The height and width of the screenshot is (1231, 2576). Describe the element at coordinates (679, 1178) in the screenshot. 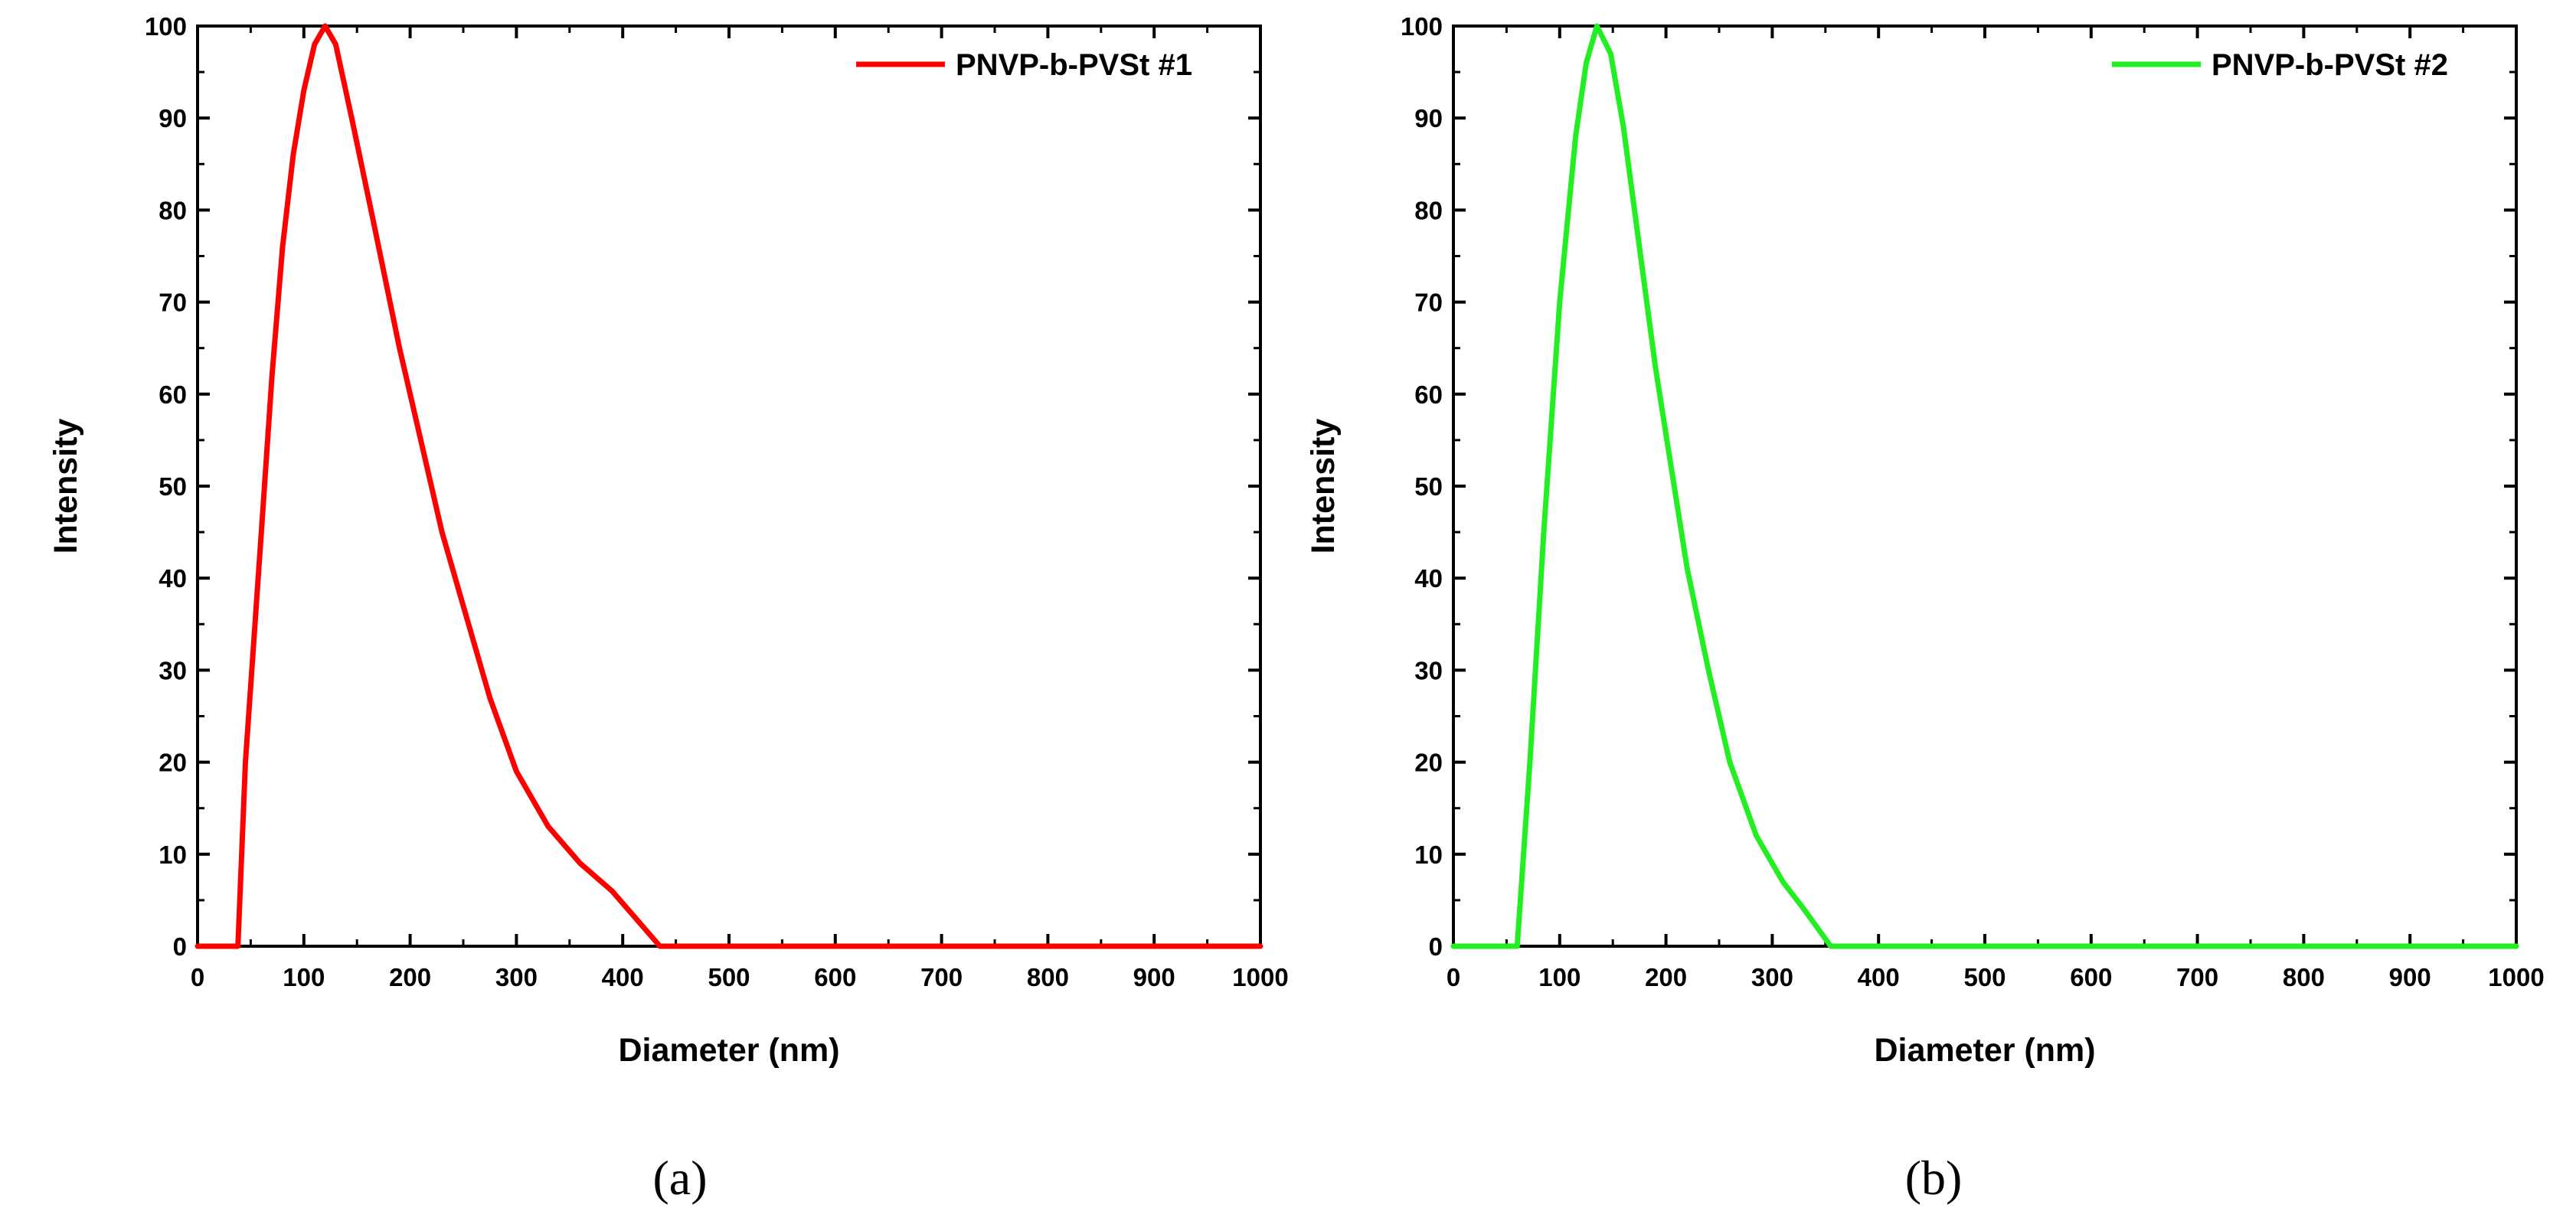

I see `panel-label: (a)` at that location.